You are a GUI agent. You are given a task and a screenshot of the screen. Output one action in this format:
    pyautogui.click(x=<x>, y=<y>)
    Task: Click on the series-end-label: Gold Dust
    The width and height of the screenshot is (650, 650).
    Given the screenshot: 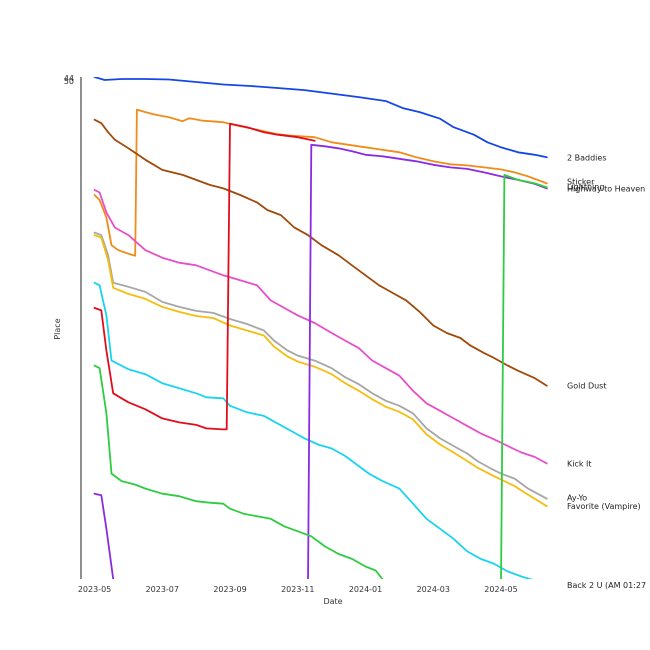 What is the action you would take?
    pyautogui.click(x=586, y=386)
    